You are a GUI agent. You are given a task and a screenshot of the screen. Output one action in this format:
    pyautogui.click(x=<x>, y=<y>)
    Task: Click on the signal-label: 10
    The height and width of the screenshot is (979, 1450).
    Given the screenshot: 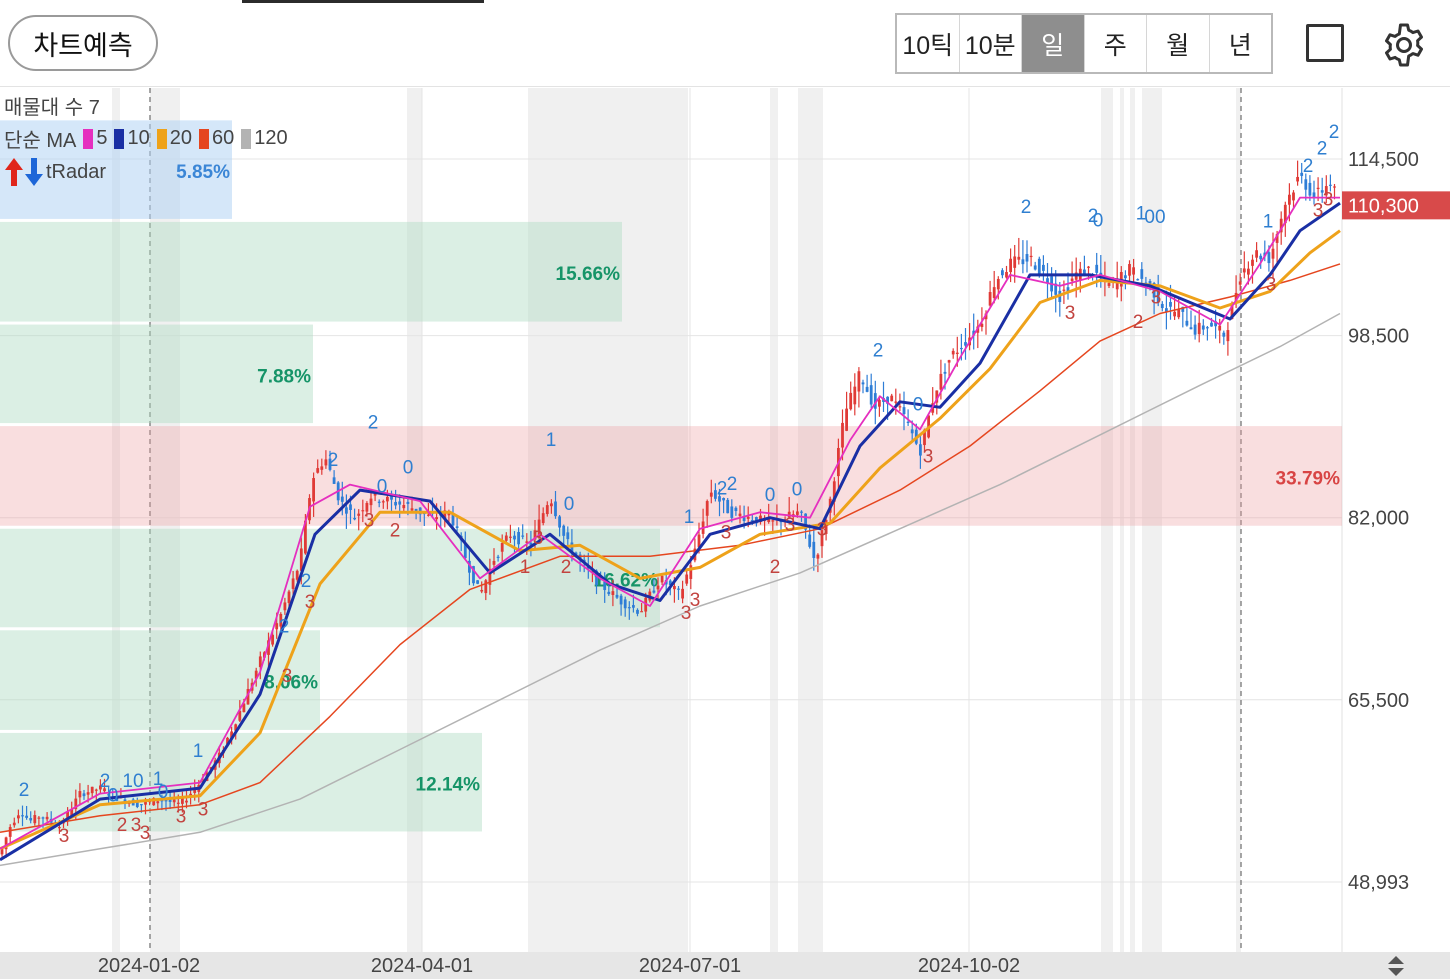 What is the action you would take?
    pyautogui.click(x=132, y=781)
    